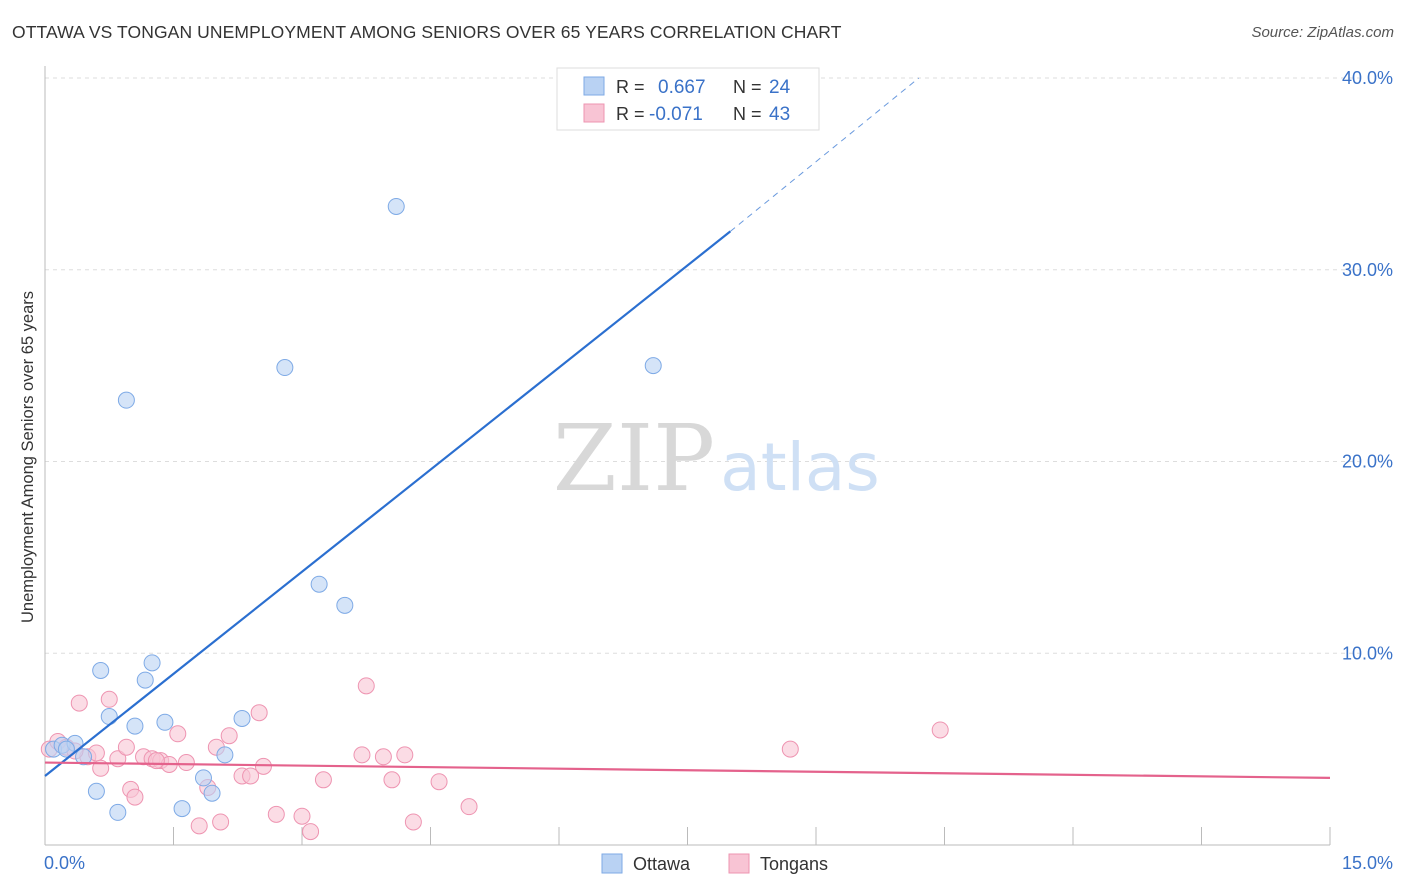 Image resolution: width=1406 pixels, height=892 pixels. What do you see at coordinates (676, 114) in the screenshot?
I see `stats-tongans-r-value: -0.071` at bounding box center [676, 114].